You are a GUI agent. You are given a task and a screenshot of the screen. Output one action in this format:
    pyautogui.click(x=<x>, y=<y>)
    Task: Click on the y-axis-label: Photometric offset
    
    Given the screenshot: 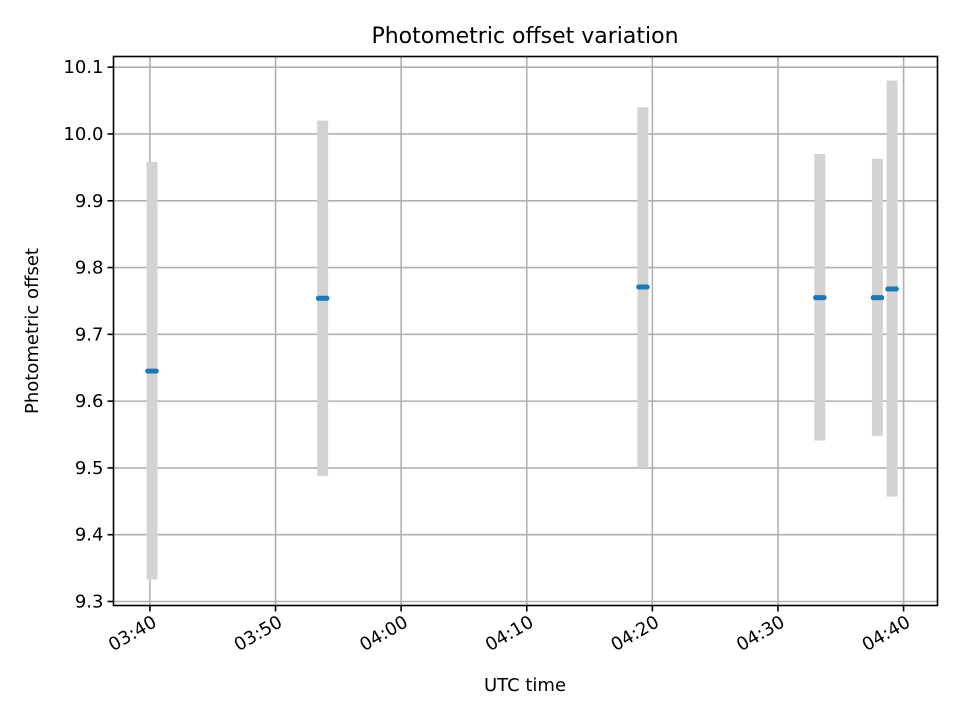 What is the action you would take?
    pyautogui.click(x=32, y=331)
    